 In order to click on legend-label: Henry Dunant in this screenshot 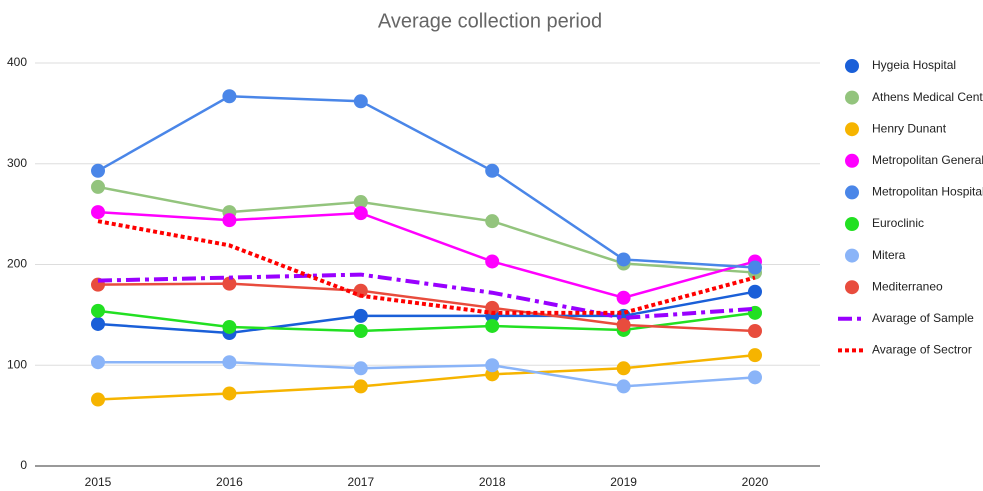, I will do `click(909, 128)`.